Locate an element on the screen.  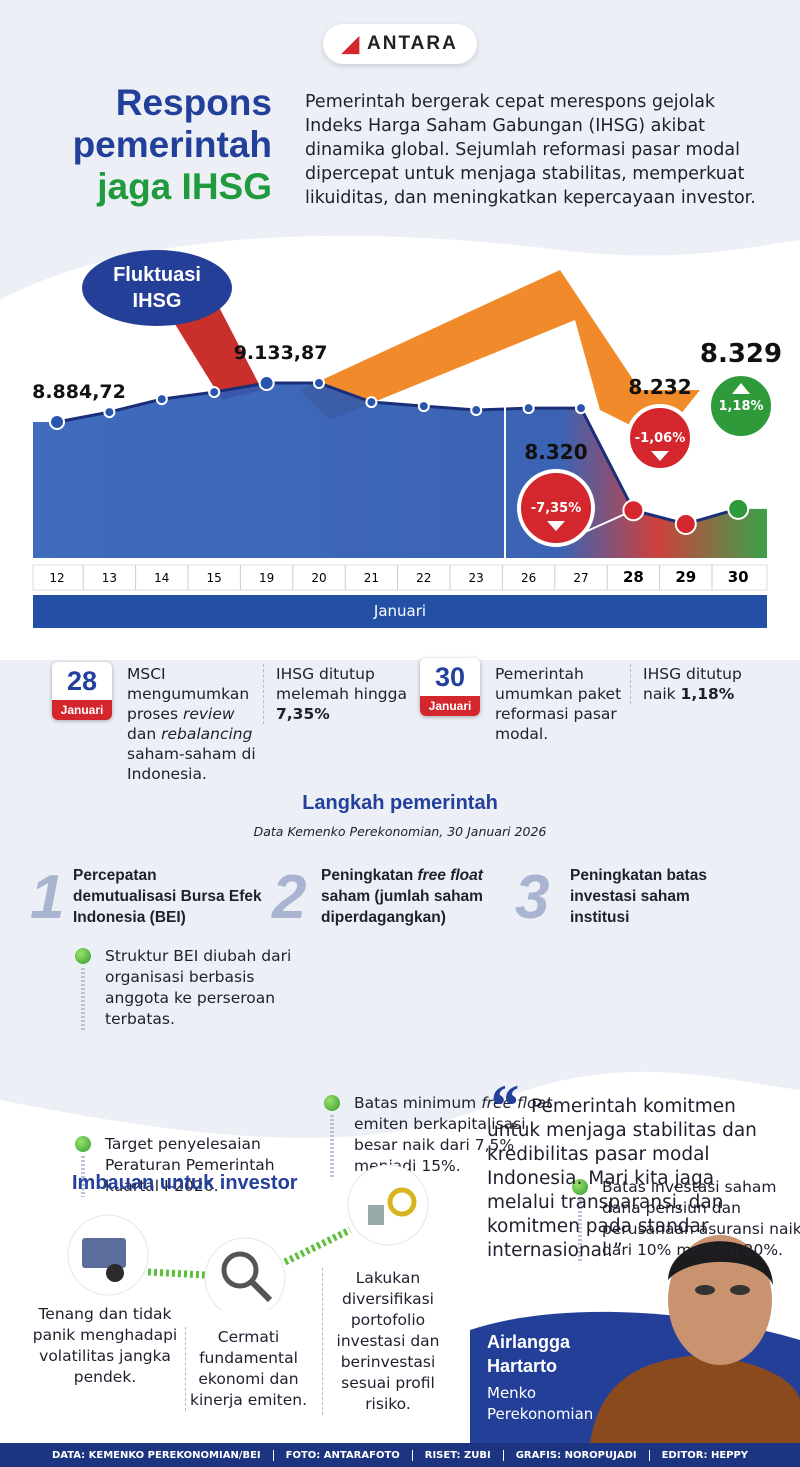
text-run: IHSG ditutup naik is located at coordinates (692, 684).